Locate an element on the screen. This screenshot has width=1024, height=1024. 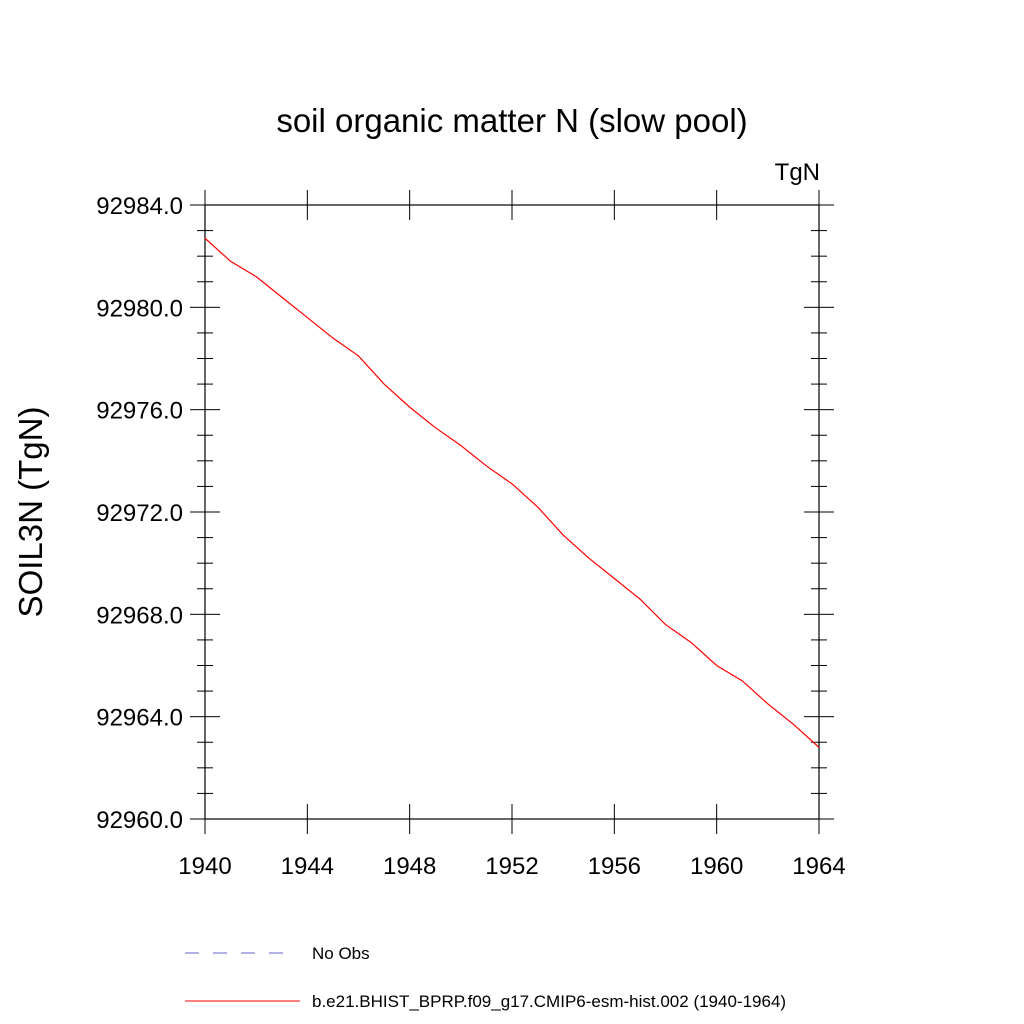
x-tick-labels: 1940 1944 1948 1952 1956 1960 1964 is located at coordinates (511, 866).